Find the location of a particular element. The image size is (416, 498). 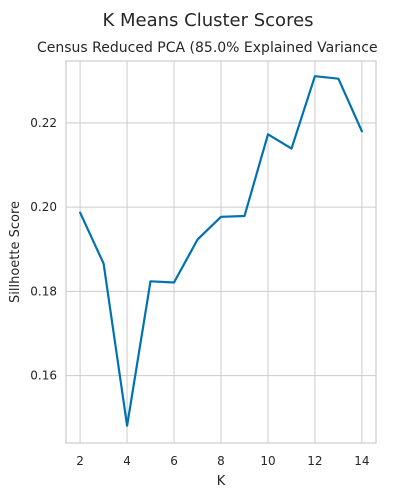

y-tick-label: 0.20 is located at coordinates (43, 207).